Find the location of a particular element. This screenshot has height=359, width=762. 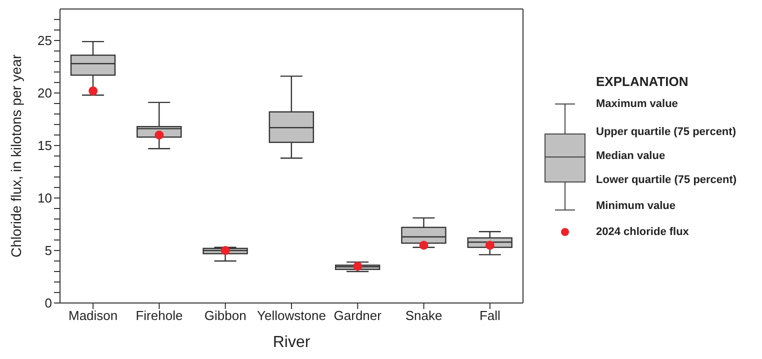

x-tick-label: Snake is located at coordinates (423, 316).